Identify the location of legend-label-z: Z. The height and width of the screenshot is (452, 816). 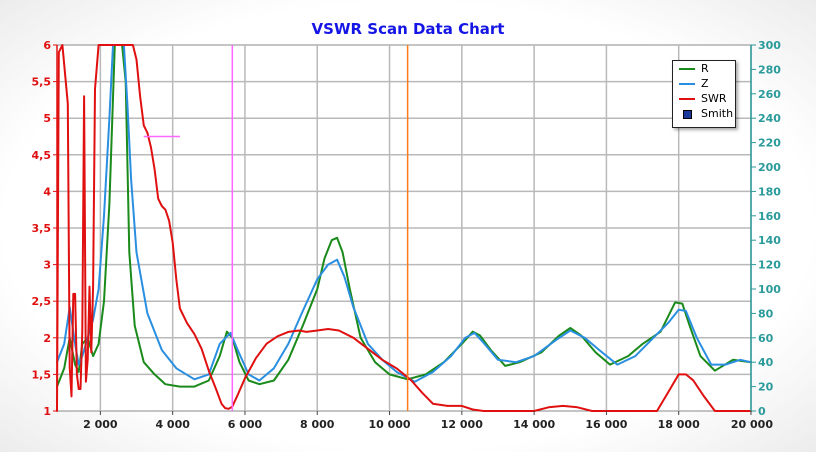
(705, 83).